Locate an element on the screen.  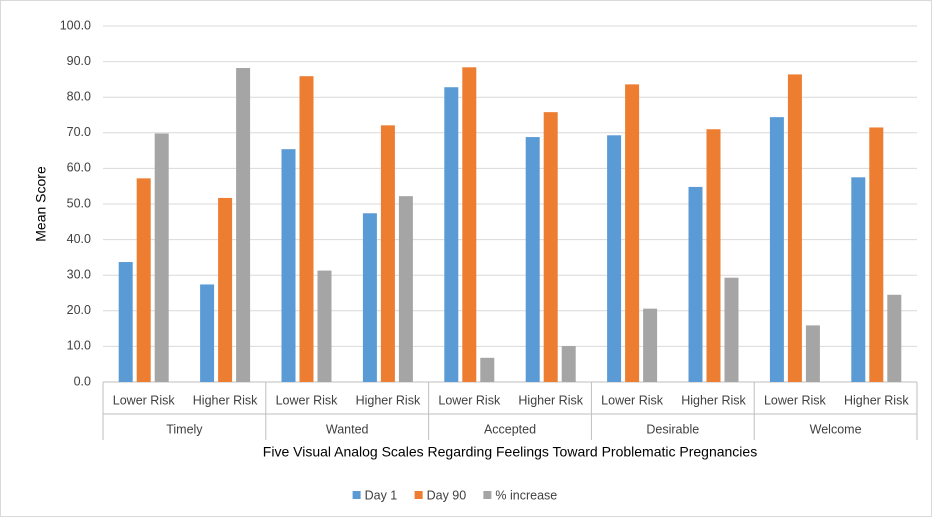
group-label: Accepted is located at coordinates (510, 429).